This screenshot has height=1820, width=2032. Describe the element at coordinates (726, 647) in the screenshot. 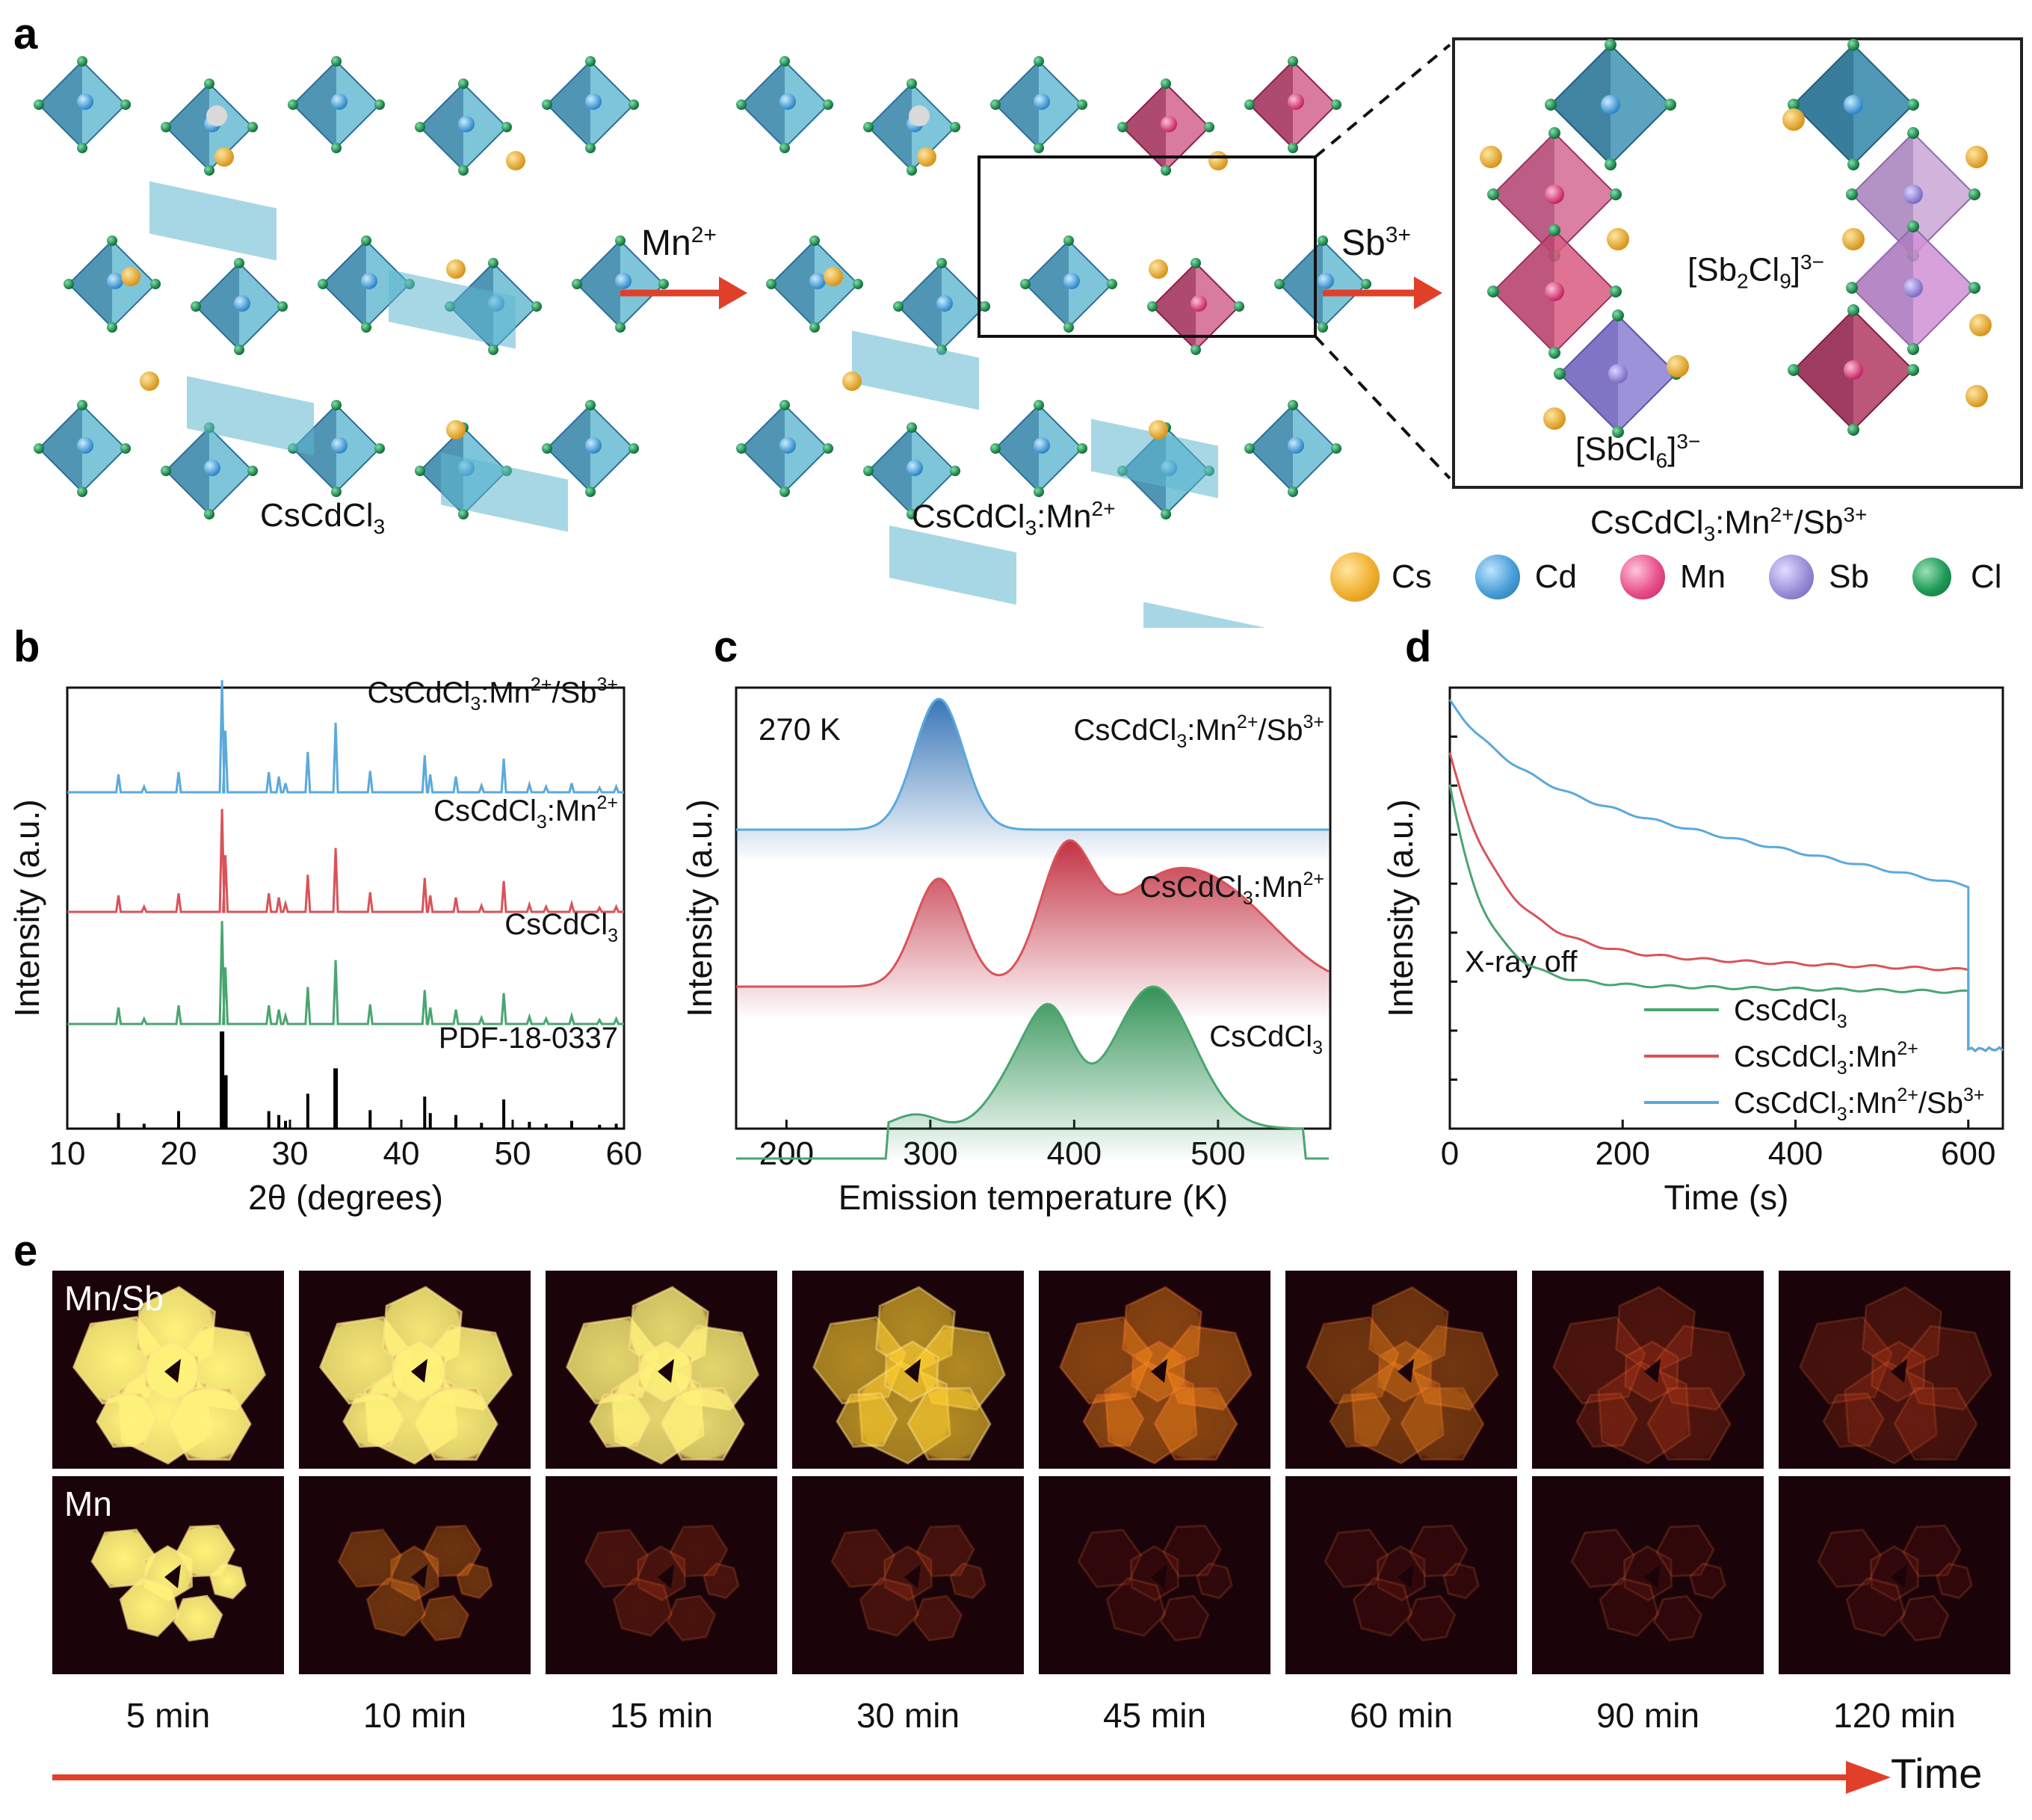

I see `panel-label-c: c` at that location.